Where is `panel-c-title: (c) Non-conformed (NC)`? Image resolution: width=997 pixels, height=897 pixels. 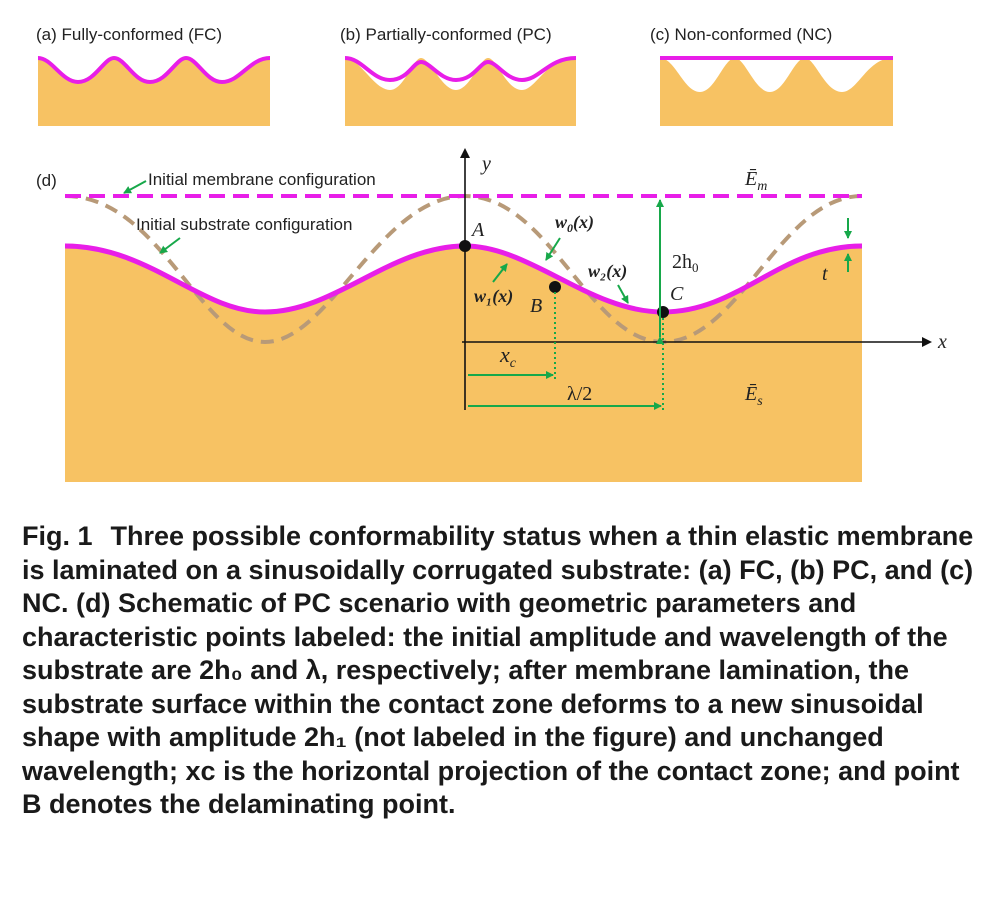 panel-c-title: (c) Non-conformed (NC) is located at coordinates (741, 34).